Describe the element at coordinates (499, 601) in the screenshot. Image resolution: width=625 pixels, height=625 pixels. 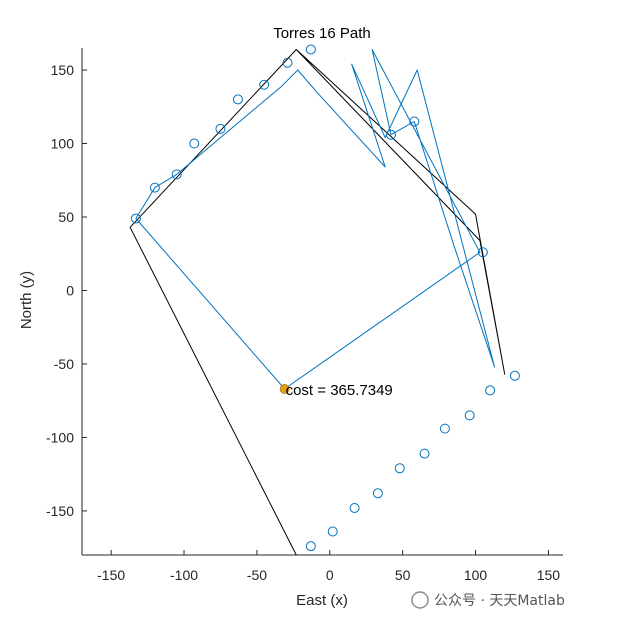
I see `watermark-text: 公众号 · 天天Matlab` at that location.